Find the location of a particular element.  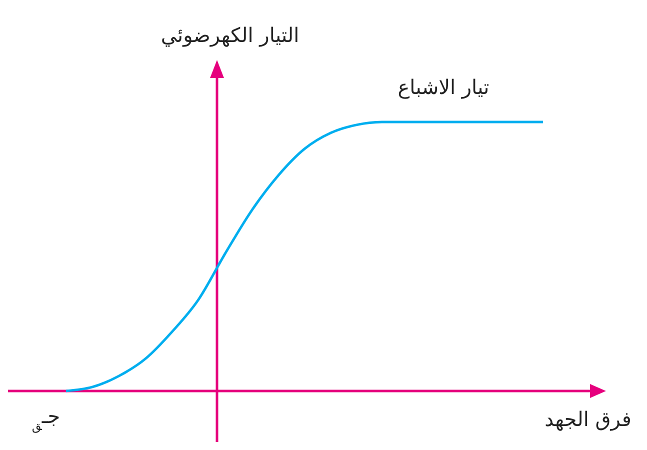

text: جـ$_{ق}$ is located at coordinates (46, 418).